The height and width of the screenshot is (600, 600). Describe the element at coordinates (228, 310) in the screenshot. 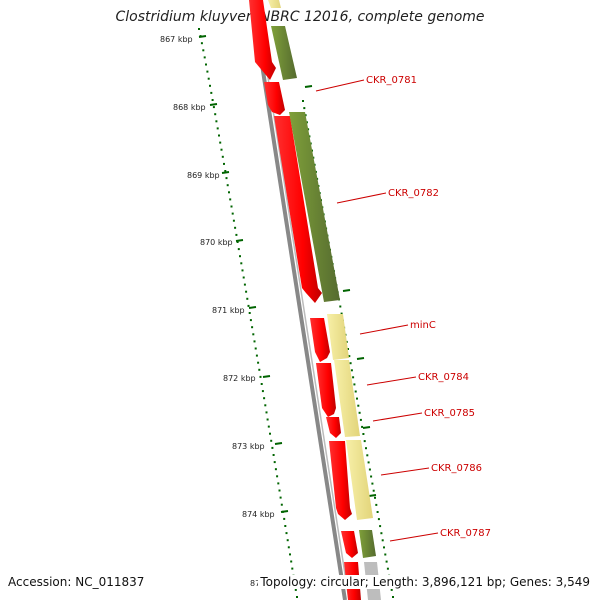

I see `kbp-label: 871 kbp` at that location.